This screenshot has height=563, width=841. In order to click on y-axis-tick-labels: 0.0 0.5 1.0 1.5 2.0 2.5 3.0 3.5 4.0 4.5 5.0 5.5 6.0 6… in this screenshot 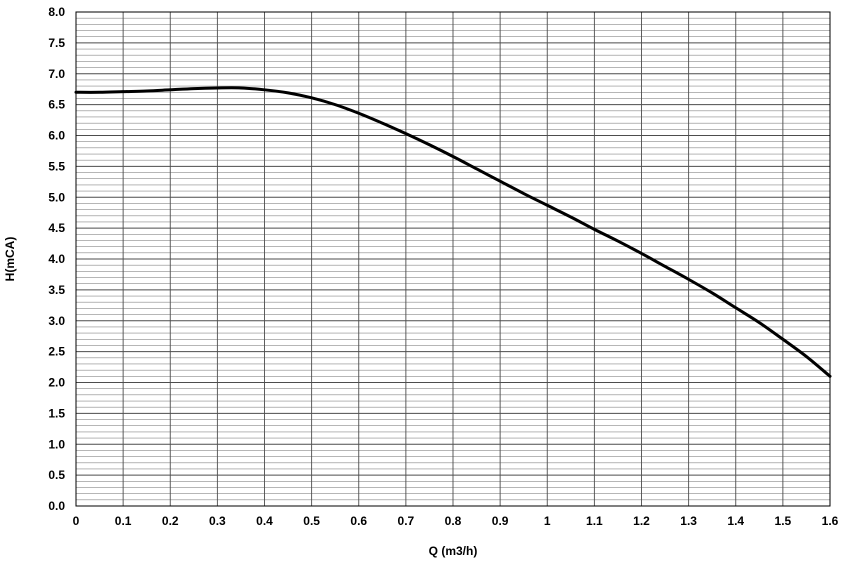, I will do `click(56, 259)`.